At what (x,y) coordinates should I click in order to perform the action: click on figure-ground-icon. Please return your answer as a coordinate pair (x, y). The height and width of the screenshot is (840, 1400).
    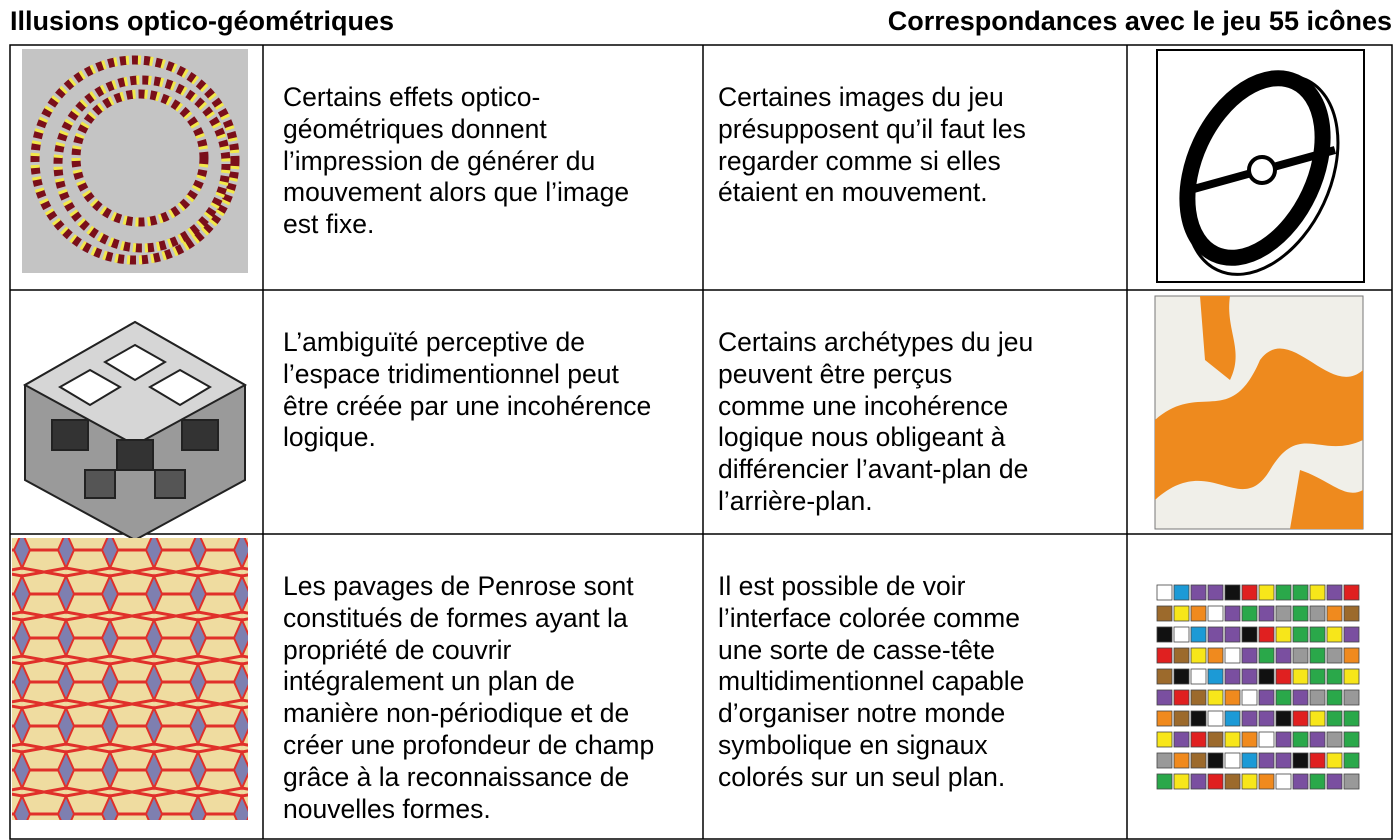
    Looking at the image, I should click on (1259, 412).